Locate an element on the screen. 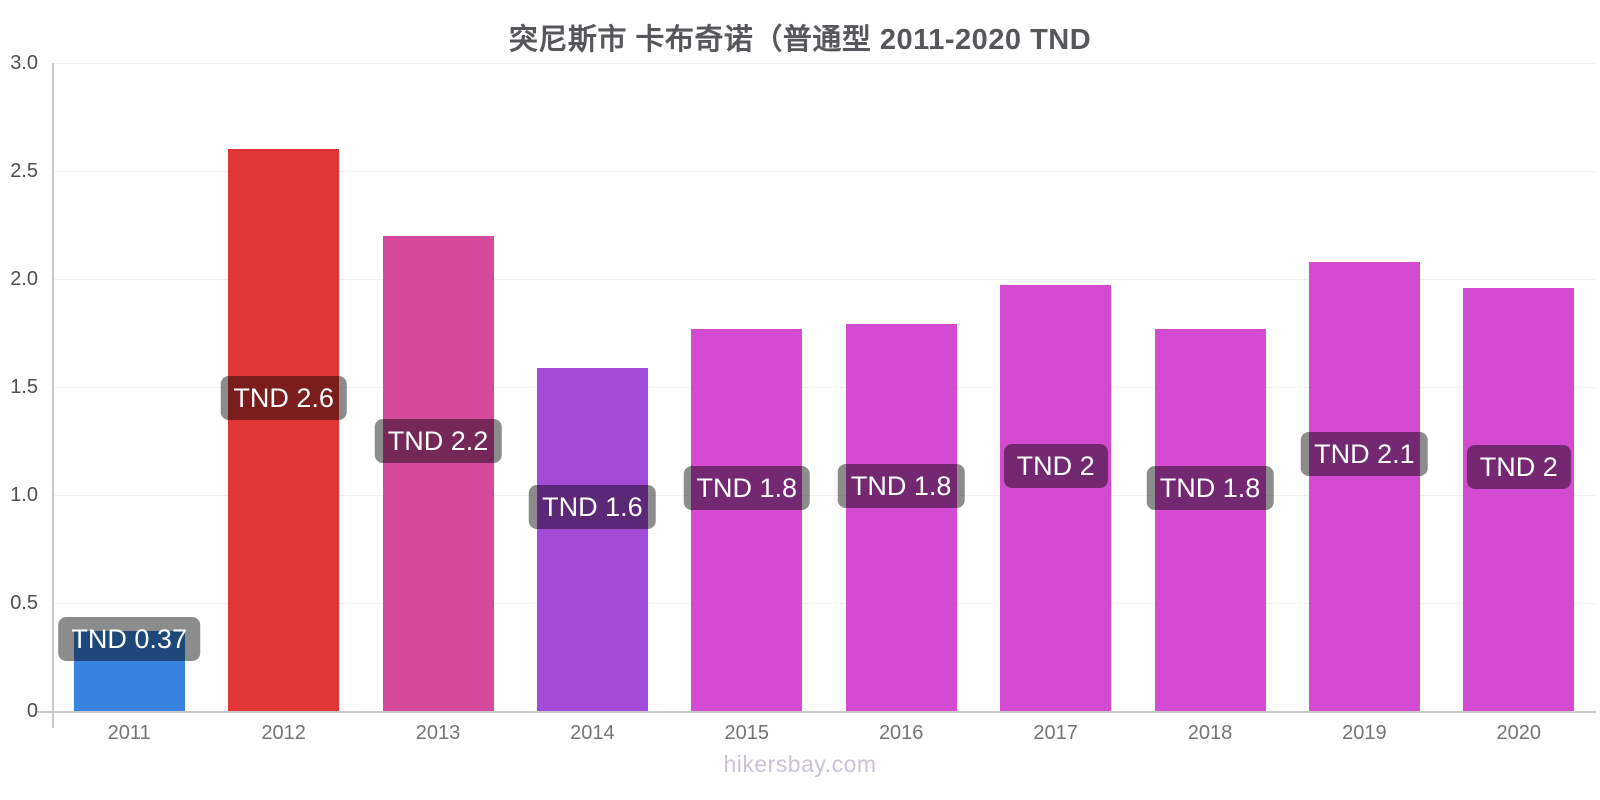  bar-value-label-2019: TND 2.1 is located at coordinates (1364, 454).